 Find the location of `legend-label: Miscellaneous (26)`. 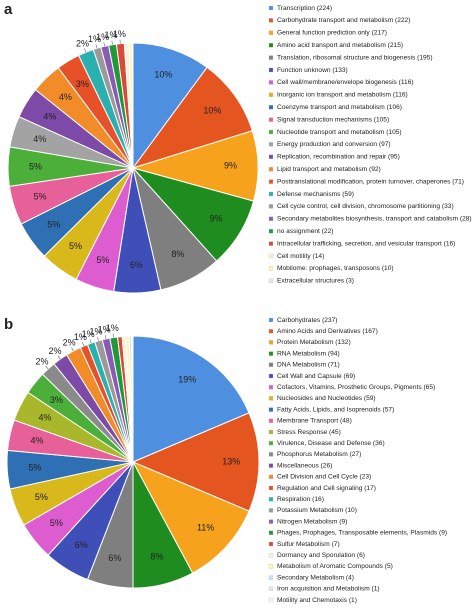

legend-label: Miscellaneous (26) is located at coordinates (304, 465).